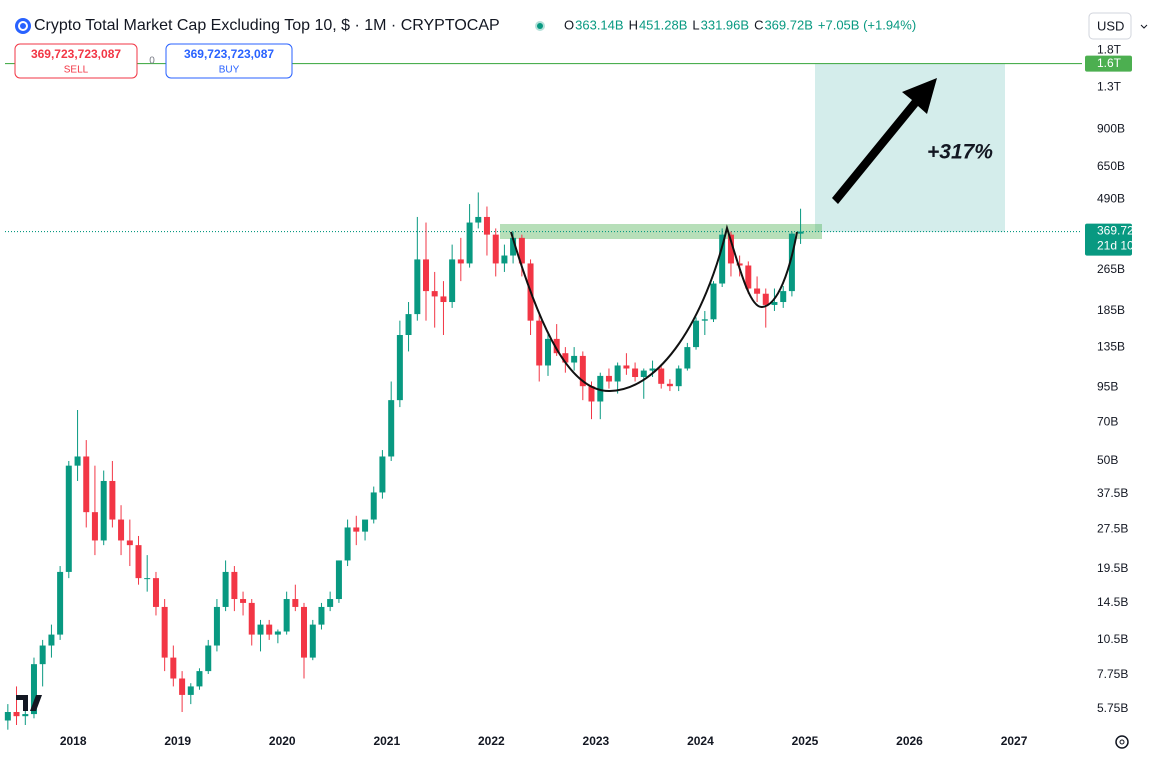 This screenshot has width=1171, height=770. What do you see at coordinates (1112, 708) in the screenshot?
I see `y-tick-label: 5.75B` at bounding box center [1112, 708].